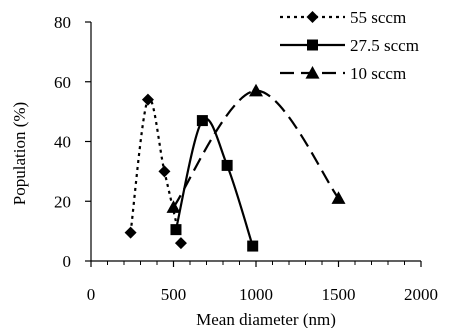 This screenshot has width=449, height=328. What do you see at coordinates (62, 22) in the screenshot?
I see `y-tick-label: 80` at bounding box center [62, 22].